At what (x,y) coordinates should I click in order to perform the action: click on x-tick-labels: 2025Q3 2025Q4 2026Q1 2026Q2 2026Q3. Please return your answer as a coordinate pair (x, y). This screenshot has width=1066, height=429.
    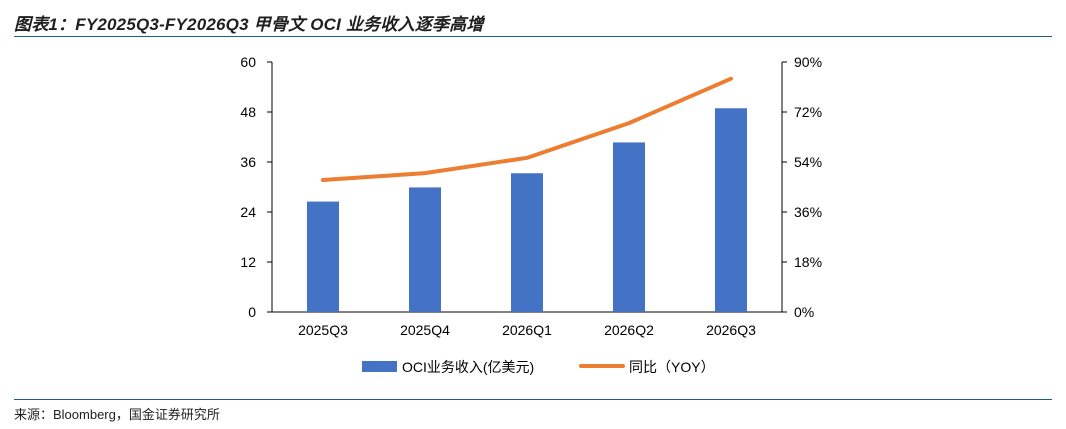
    Looking at the image, I should click on (527, 330).